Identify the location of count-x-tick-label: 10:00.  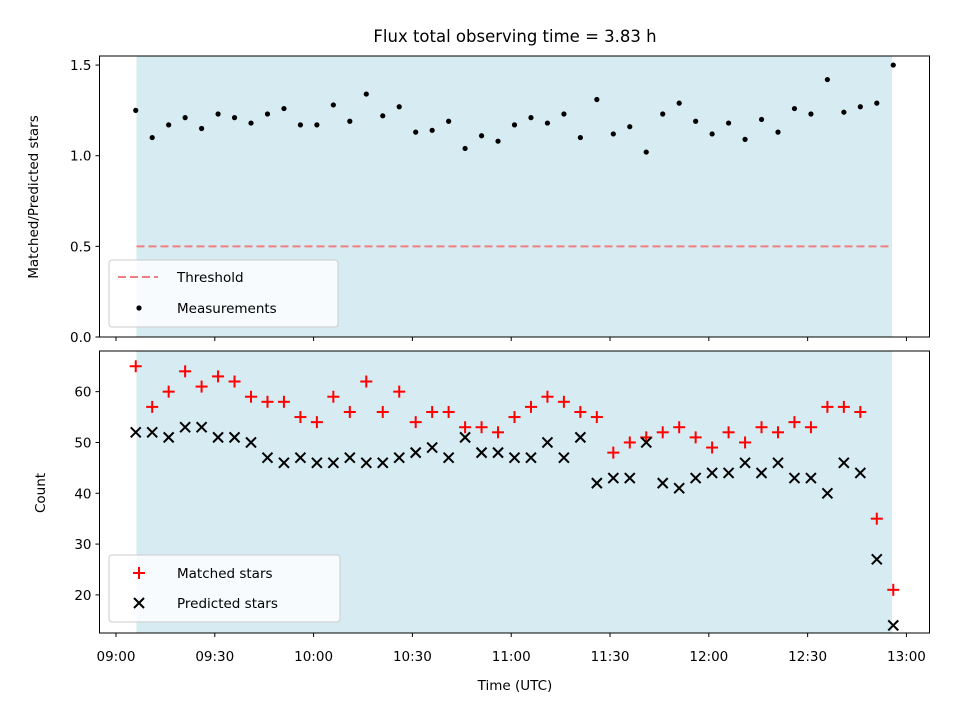
(313, 657).